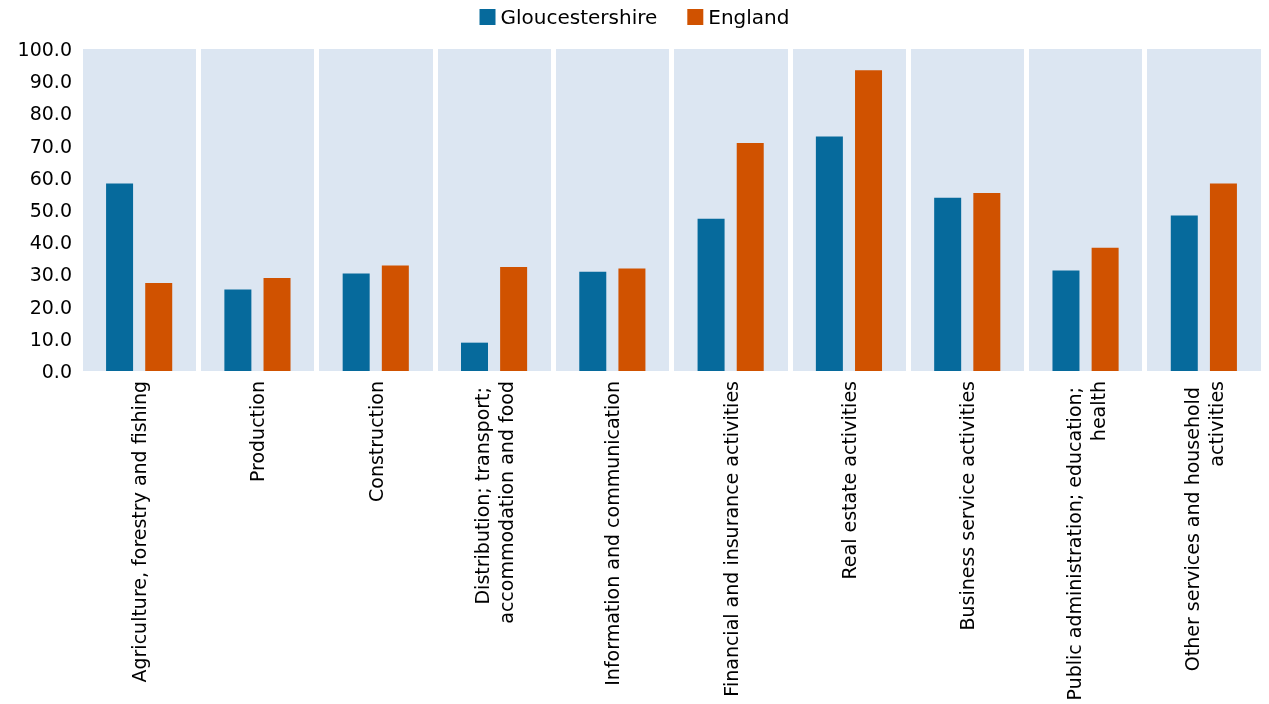 This screenshot has height=704, width=1269. Describe the element at coordinates (730, 539) in the screenshot. I see `x-tick-label: Financial and insurance activities` at that location.